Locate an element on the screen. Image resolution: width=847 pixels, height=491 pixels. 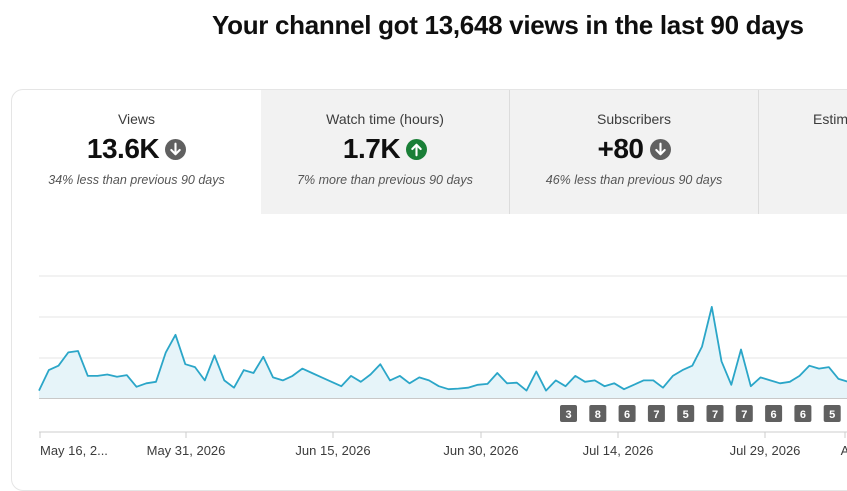
tab-title: Watch time (hours) is located at coordinates (385, 119).